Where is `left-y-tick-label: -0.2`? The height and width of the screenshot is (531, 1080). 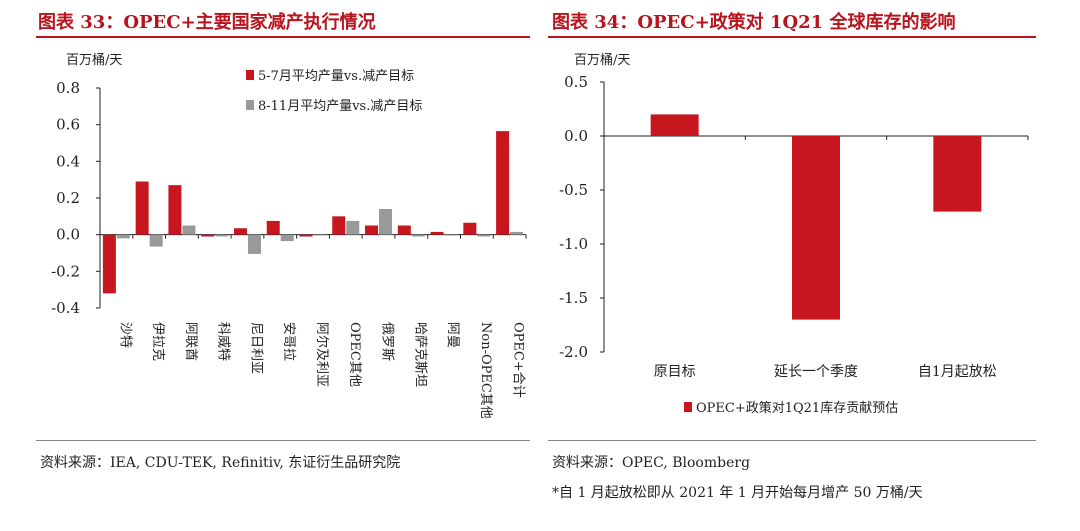 left-y-tick-label: -0.2 is located at coordinates (65, 271).